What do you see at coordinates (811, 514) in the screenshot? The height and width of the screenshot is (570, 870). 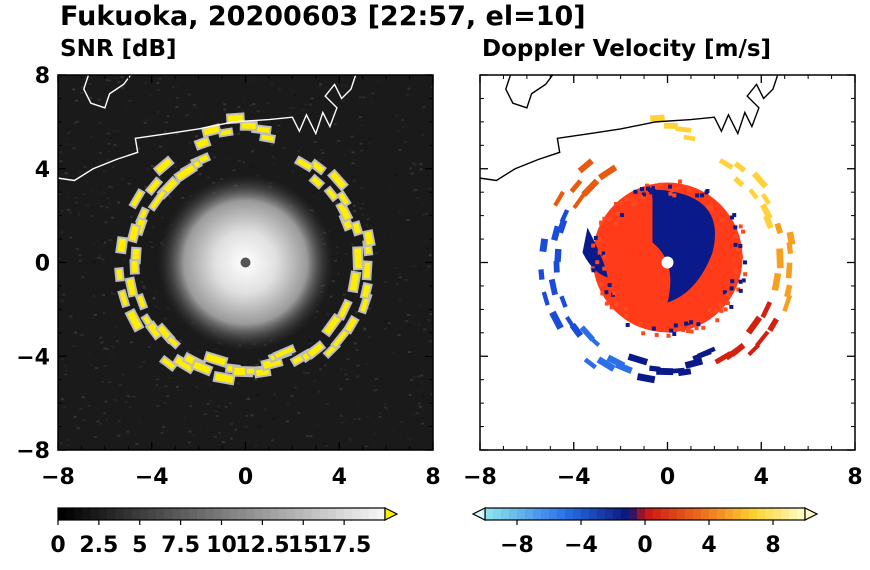 I see `colorbar-extend-high` at bounding box center [811, 514].